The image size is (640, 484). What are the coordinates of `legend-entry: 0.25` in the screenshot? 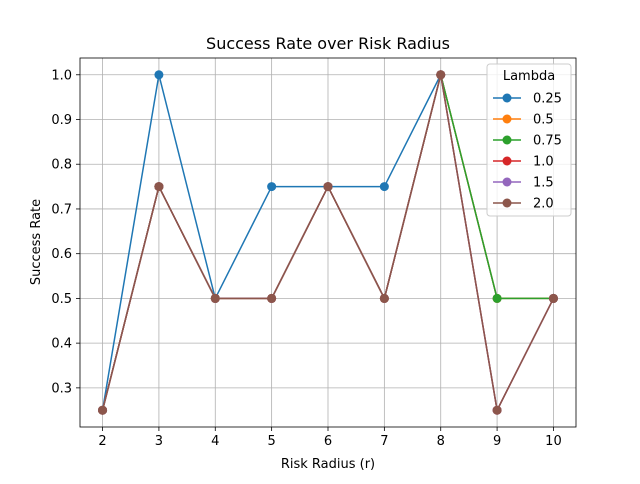 It's located at (527, 99).